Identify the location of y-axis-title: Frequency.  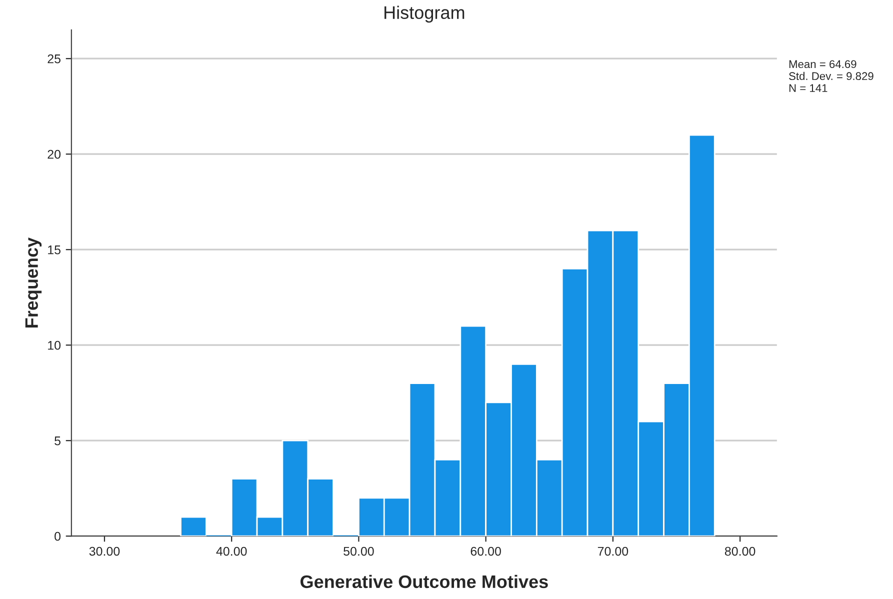
(33, 282).